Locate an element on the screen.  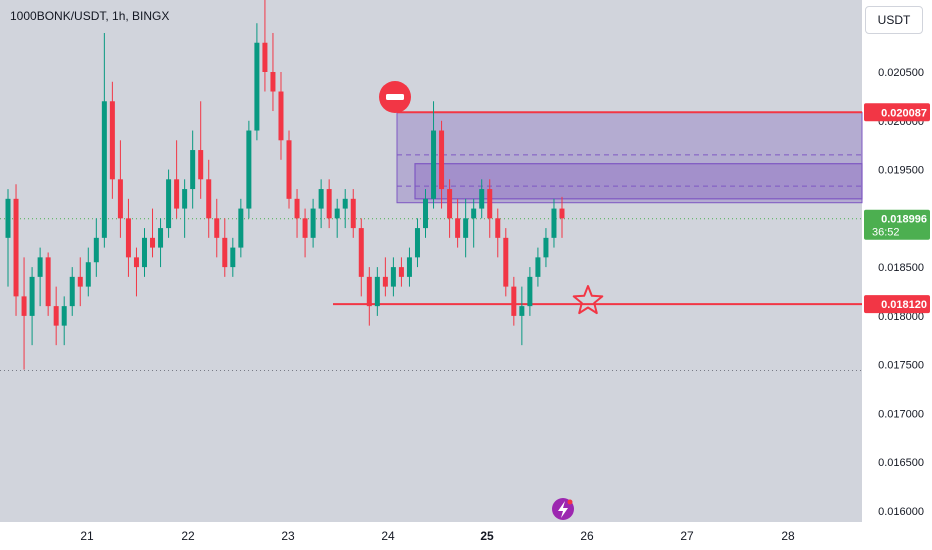
x-tick-label: 22 is located at coordinates (188, 536).